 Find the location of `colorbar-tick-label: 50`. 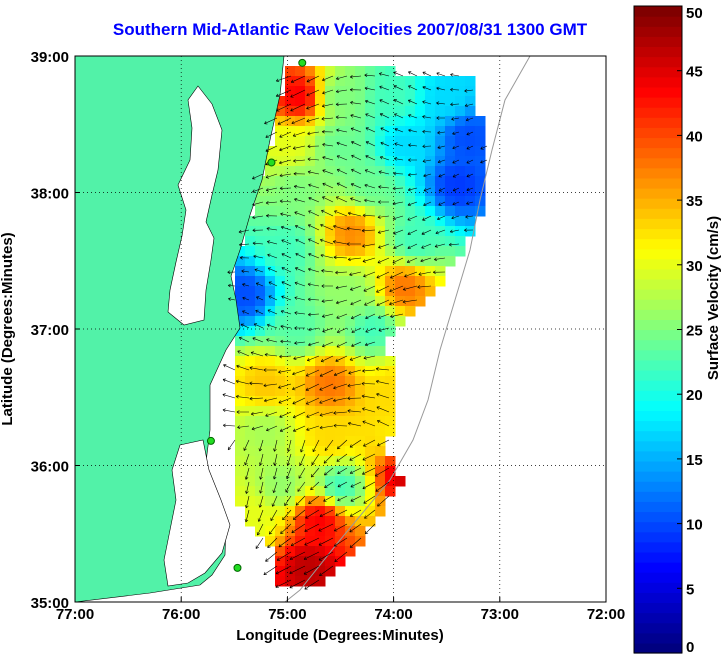

colorbar-tick-label: 50 is located at coordinates (694, 13).